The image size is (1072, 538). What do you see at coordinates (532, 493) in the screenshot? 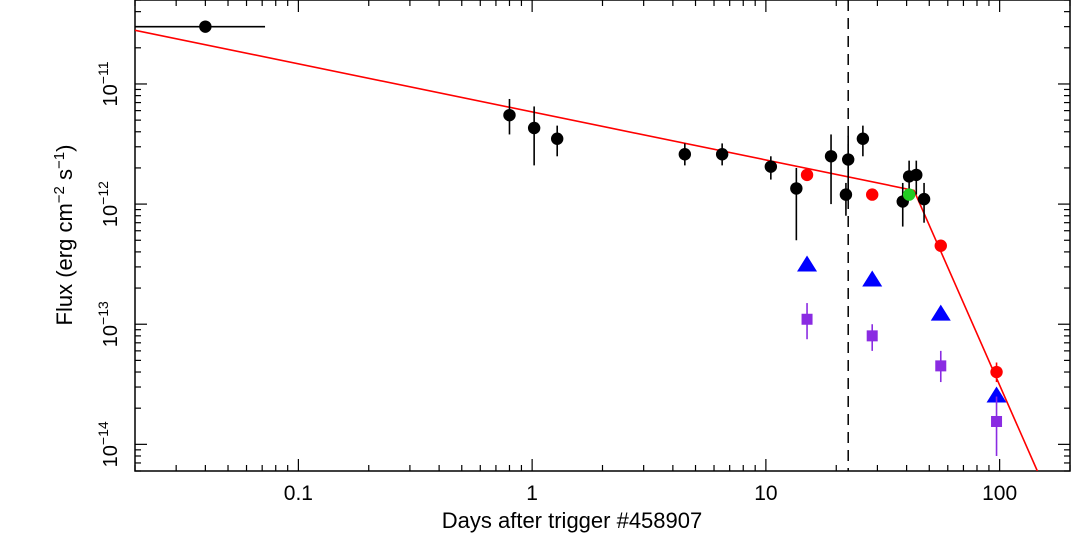
I see `x-tick-label: 1` at bounding box center [532, 493].